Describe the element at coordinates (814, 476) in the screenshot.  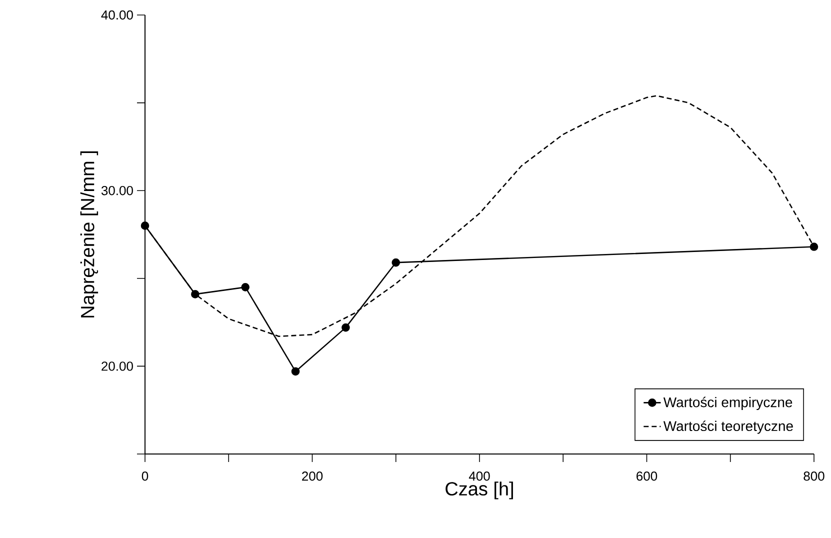
I see `x-tick-label: 800` at that location.